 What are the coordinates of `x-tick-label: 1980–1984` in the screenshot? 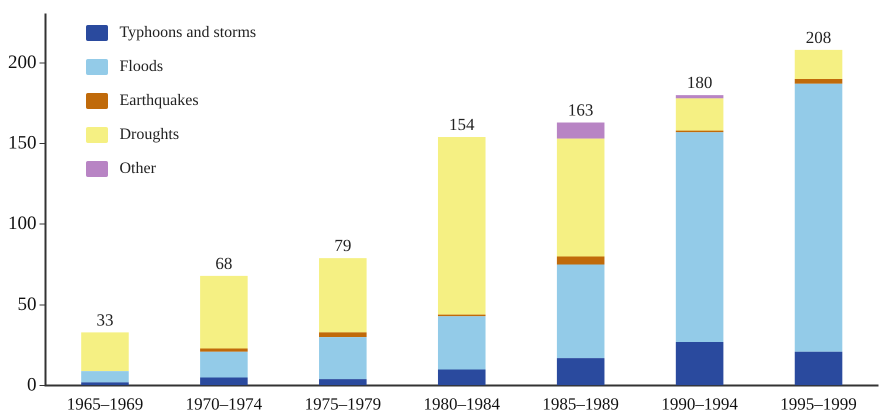 It's located at (462, 404).